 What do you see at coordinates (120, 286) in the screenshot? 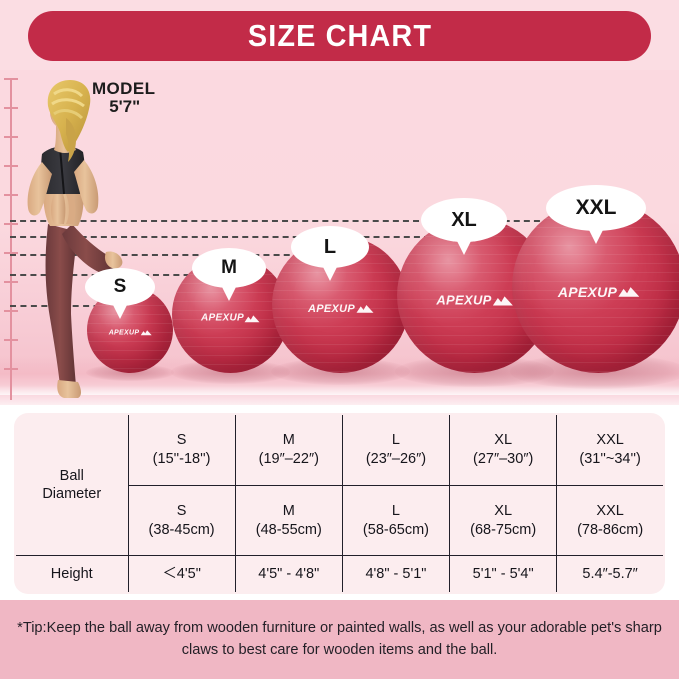
I see `size-bubble-label: S` at bounding box center [120, 286].